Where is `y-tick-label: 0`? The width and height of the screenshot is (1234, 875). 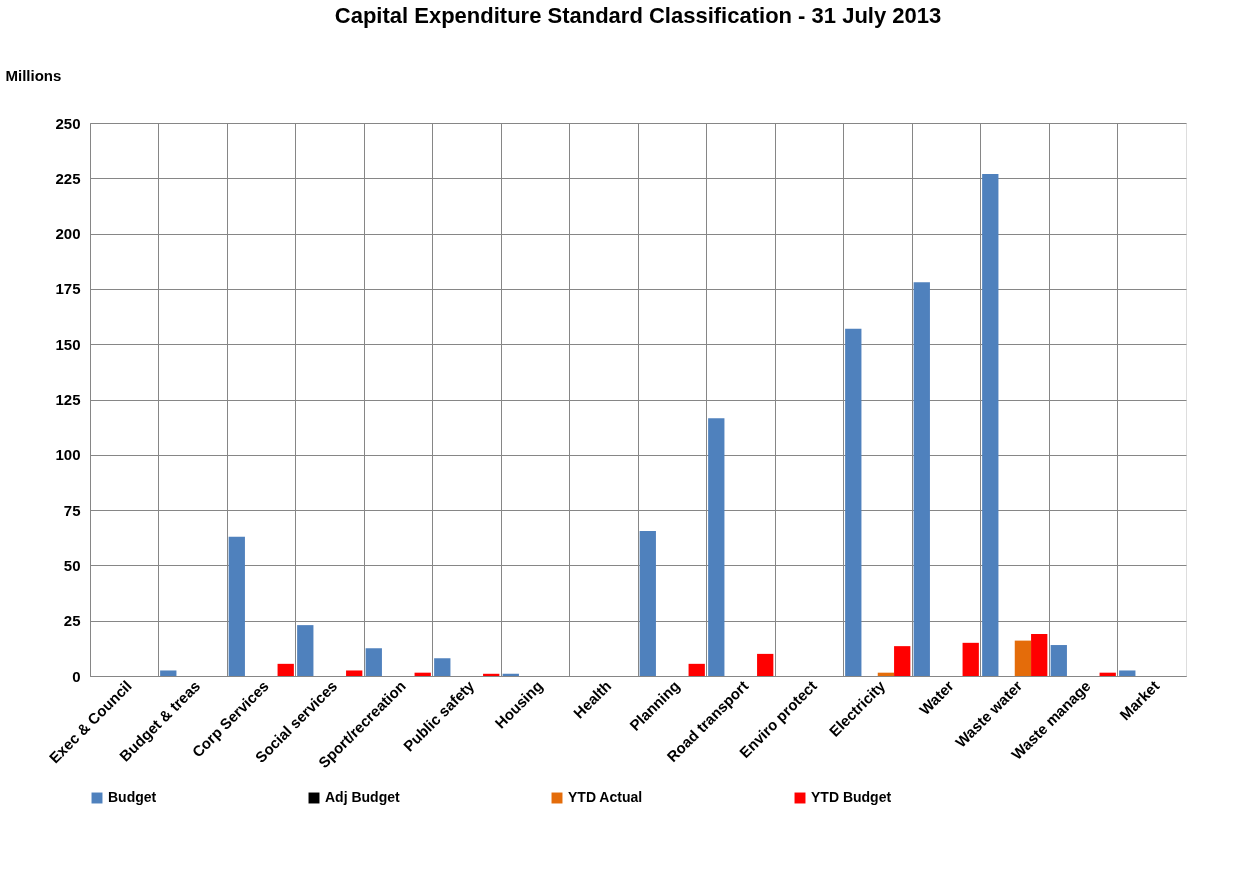 y-tick-label: 0 is located at coordinates (76, 676).